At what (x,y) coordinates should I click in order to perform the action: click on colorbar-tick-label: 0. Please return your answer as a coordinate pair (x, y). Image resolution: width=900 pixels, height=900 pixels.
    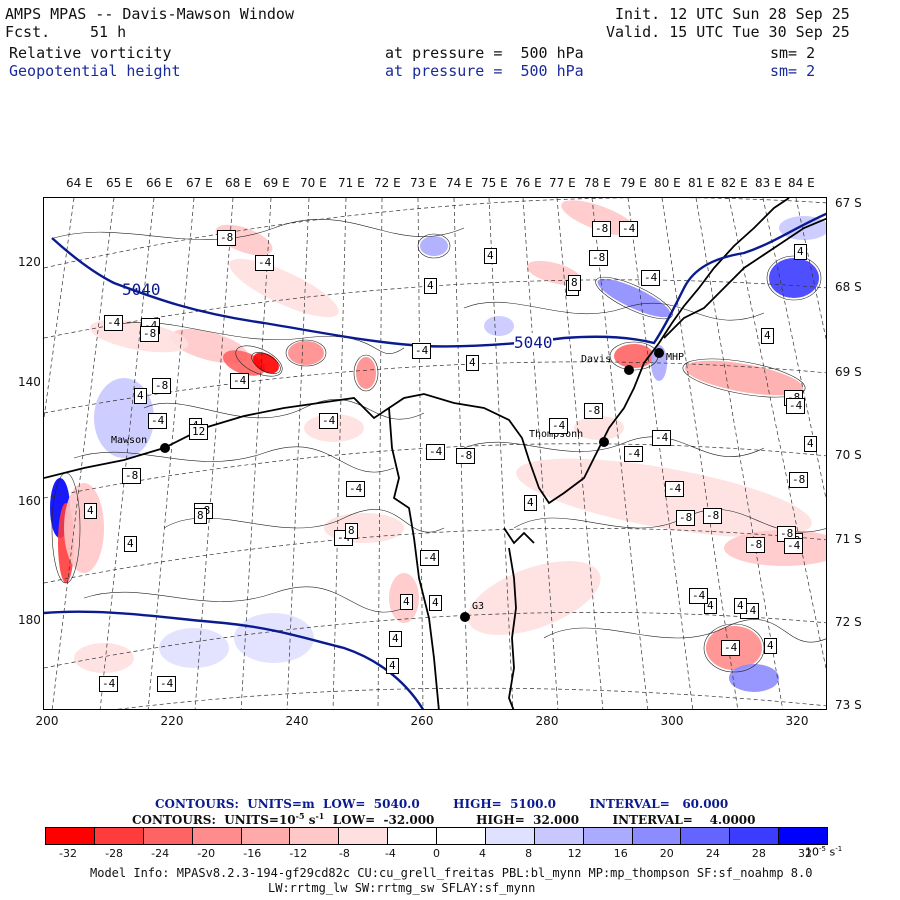
    Looking at the image, I should click on (436, 853).